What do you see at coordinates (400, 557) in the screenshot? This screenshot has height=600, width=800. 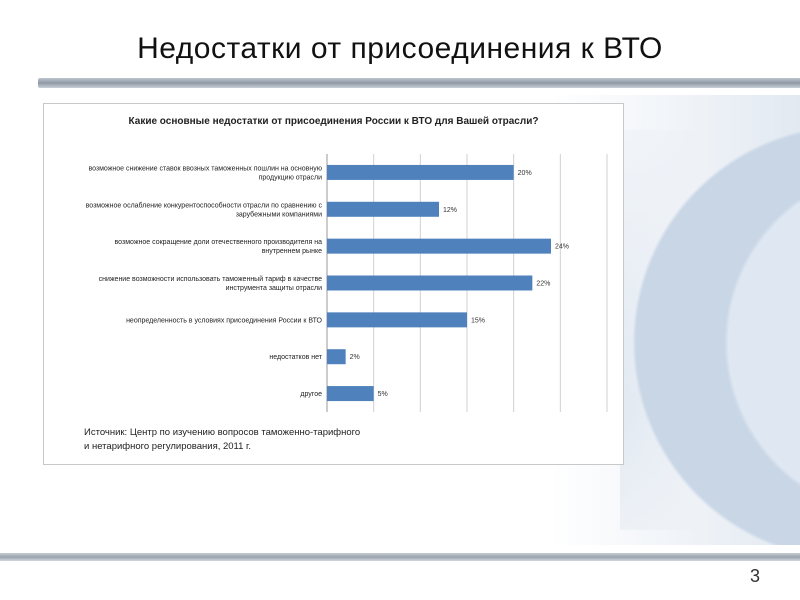 I see `bottom-divider` at bounding box center [400, 557].